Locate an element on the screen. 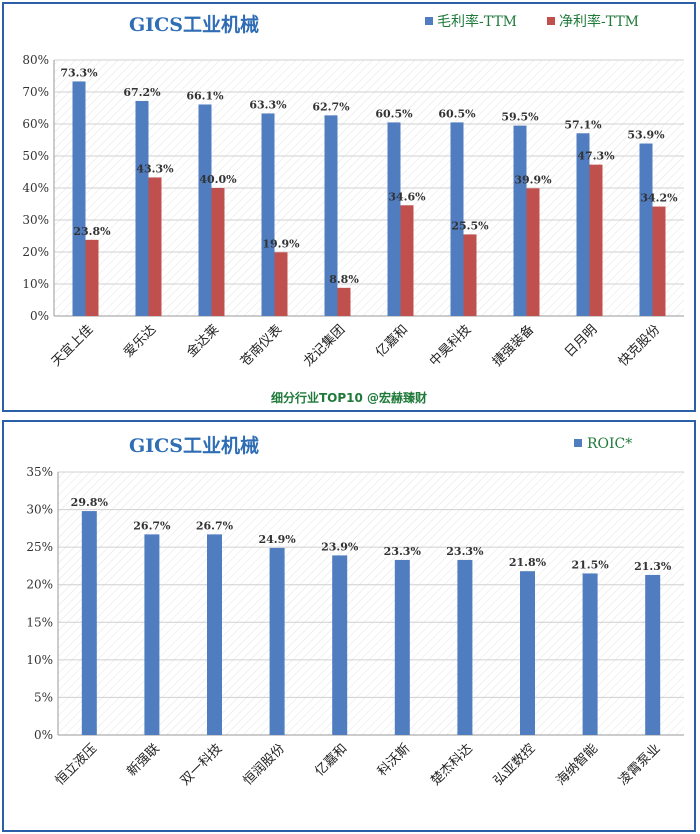  data-label: 40.0% is located at coordinates (218, 179).